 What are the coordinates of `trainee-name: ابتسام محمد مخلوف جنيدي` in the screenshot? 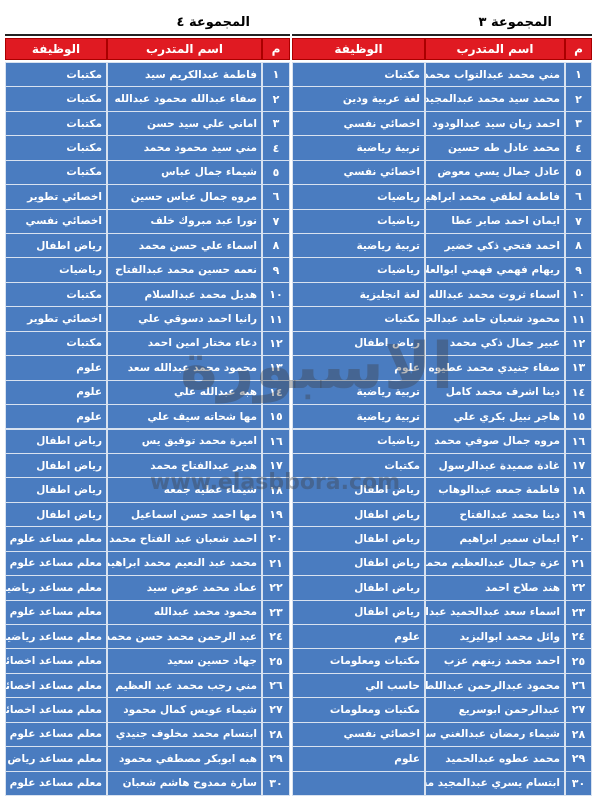 It's located at (184, 734).